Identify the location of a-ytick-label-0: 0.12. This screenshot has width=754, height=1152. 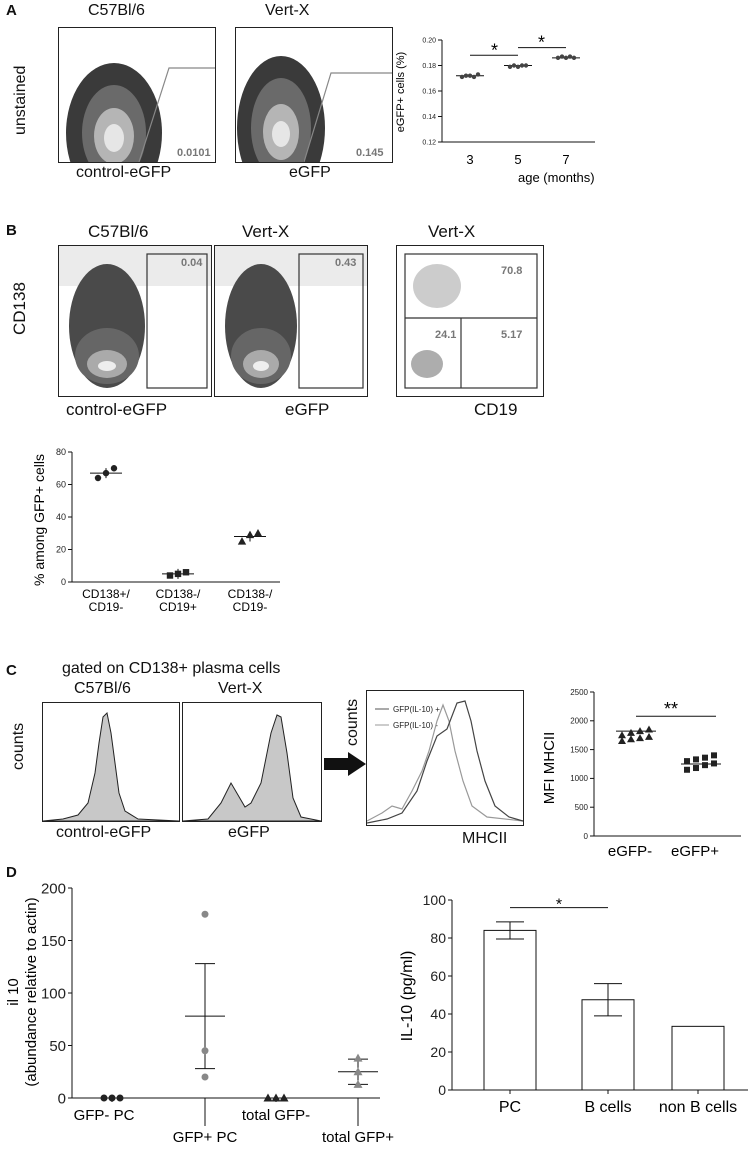
(429, 142).